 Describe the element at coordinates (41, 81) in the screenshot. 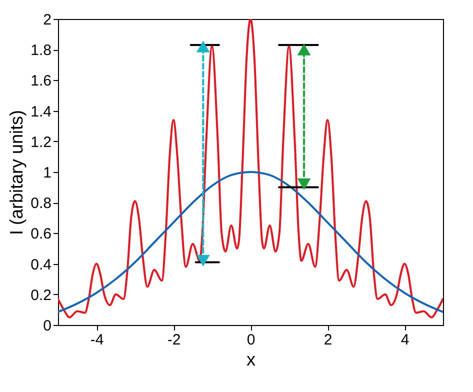

I see `y-tick-label: 1.6` at that location.